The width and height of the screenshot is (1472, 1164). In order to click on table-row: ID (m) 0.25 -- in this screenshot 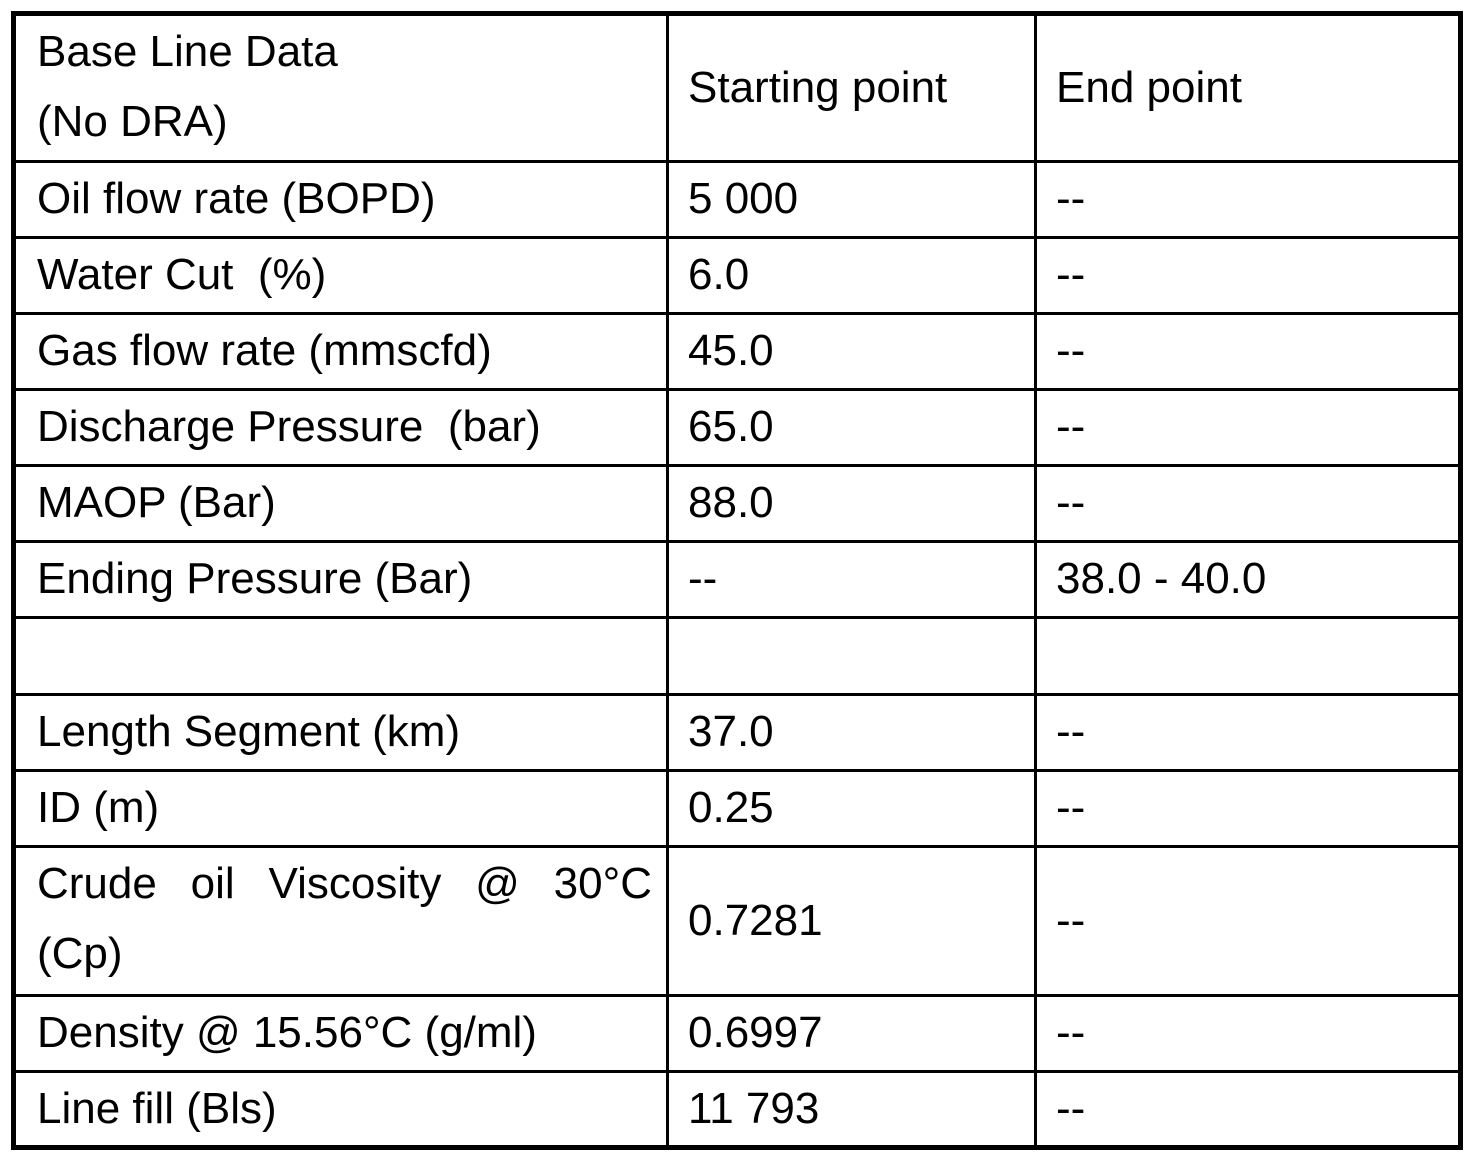, I will do `click(737, 808)`.